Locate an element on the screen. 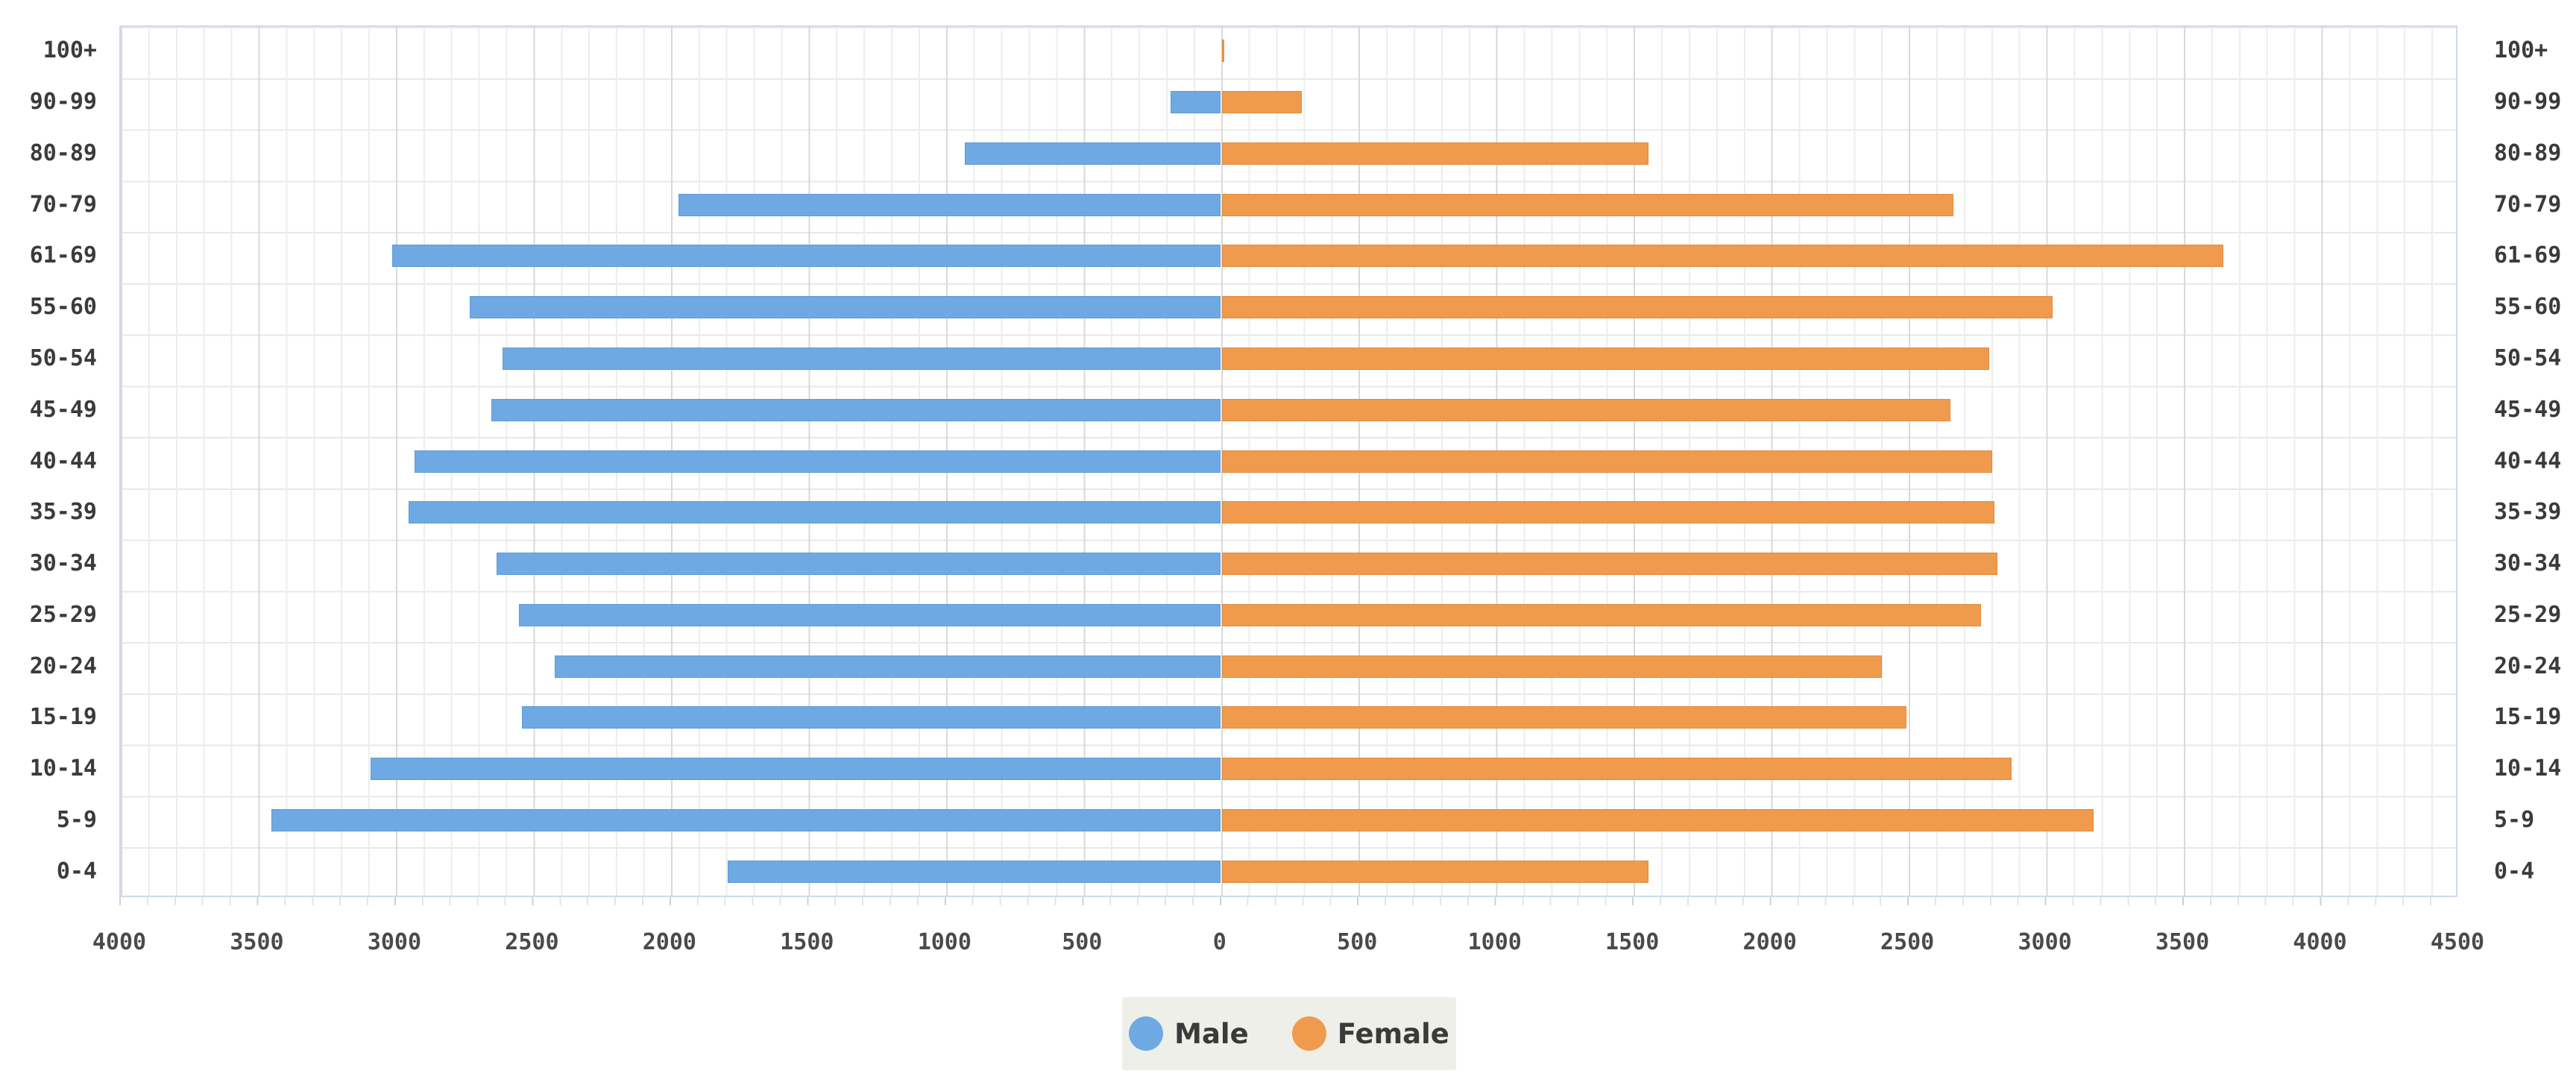 This screenshot has width=2576, height=1088. y-axis-label-right-61-69: 61-69 is located at coordinates (2528, 256).